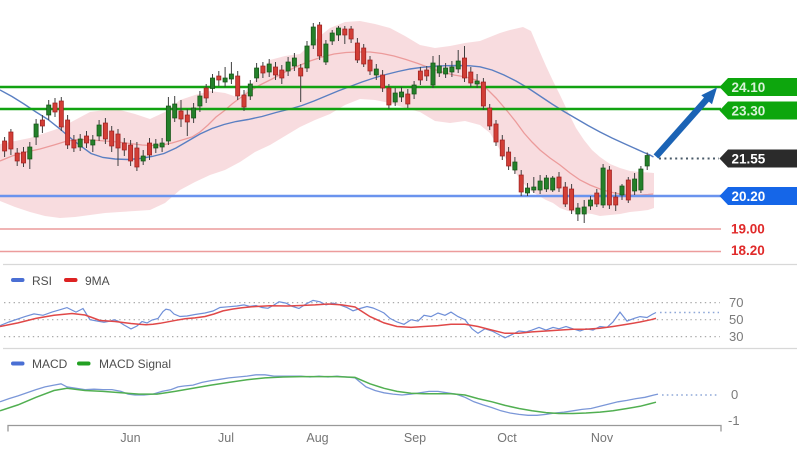  I want to click on svg-text: Jun, so click(130, 438).